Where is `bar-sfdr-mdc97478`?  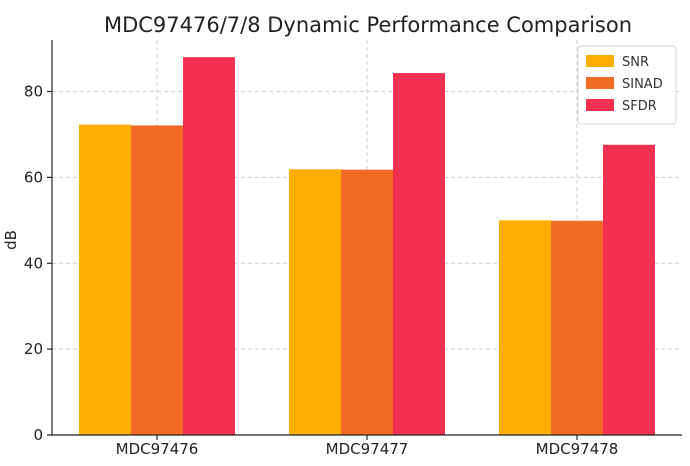
bar-sfdr-mdc97478 is located at coordinates (629, 289).